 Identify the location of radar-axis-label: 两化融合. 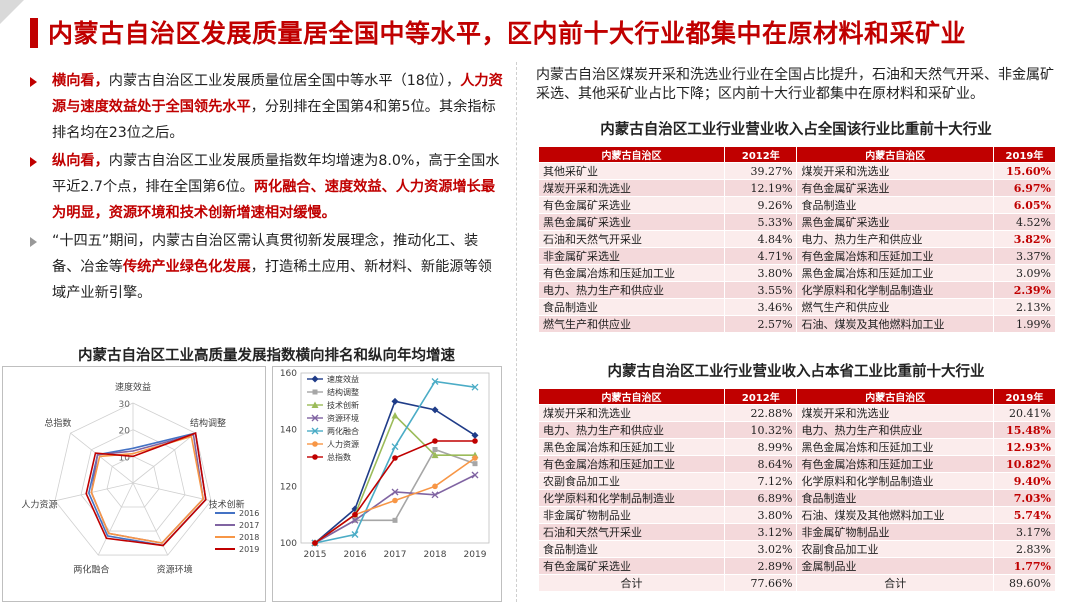
(91, 569).